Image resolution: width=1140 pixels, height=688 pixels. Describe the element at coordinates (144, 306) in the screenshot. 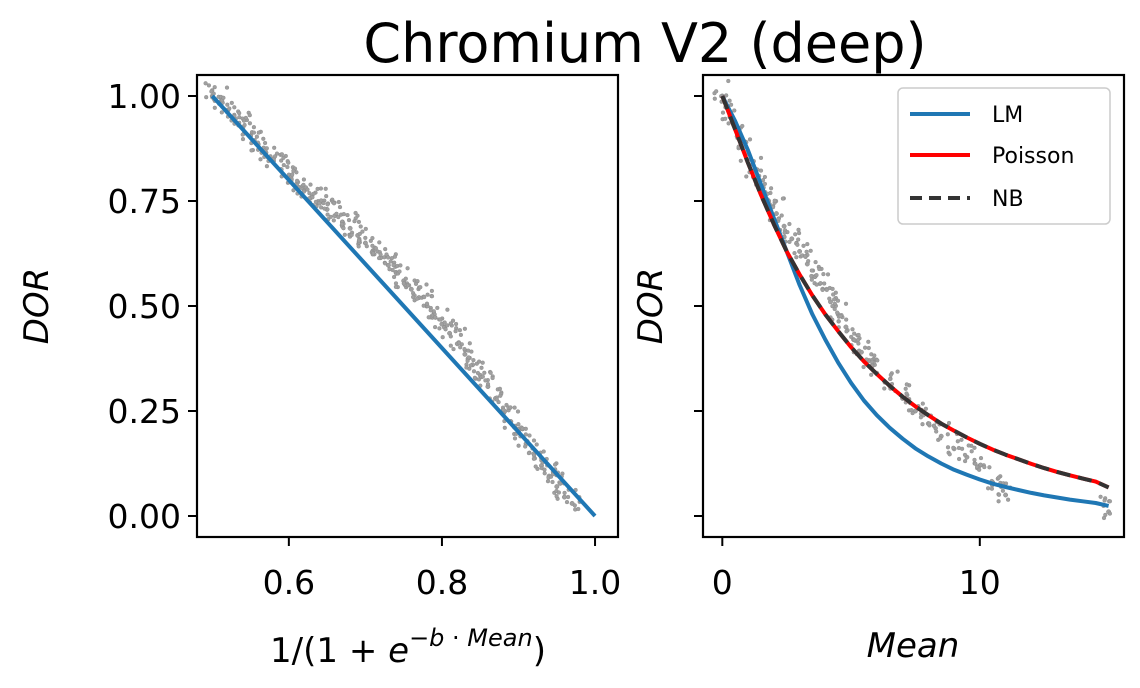

I see `y-tick-label: 0.50` at that location.